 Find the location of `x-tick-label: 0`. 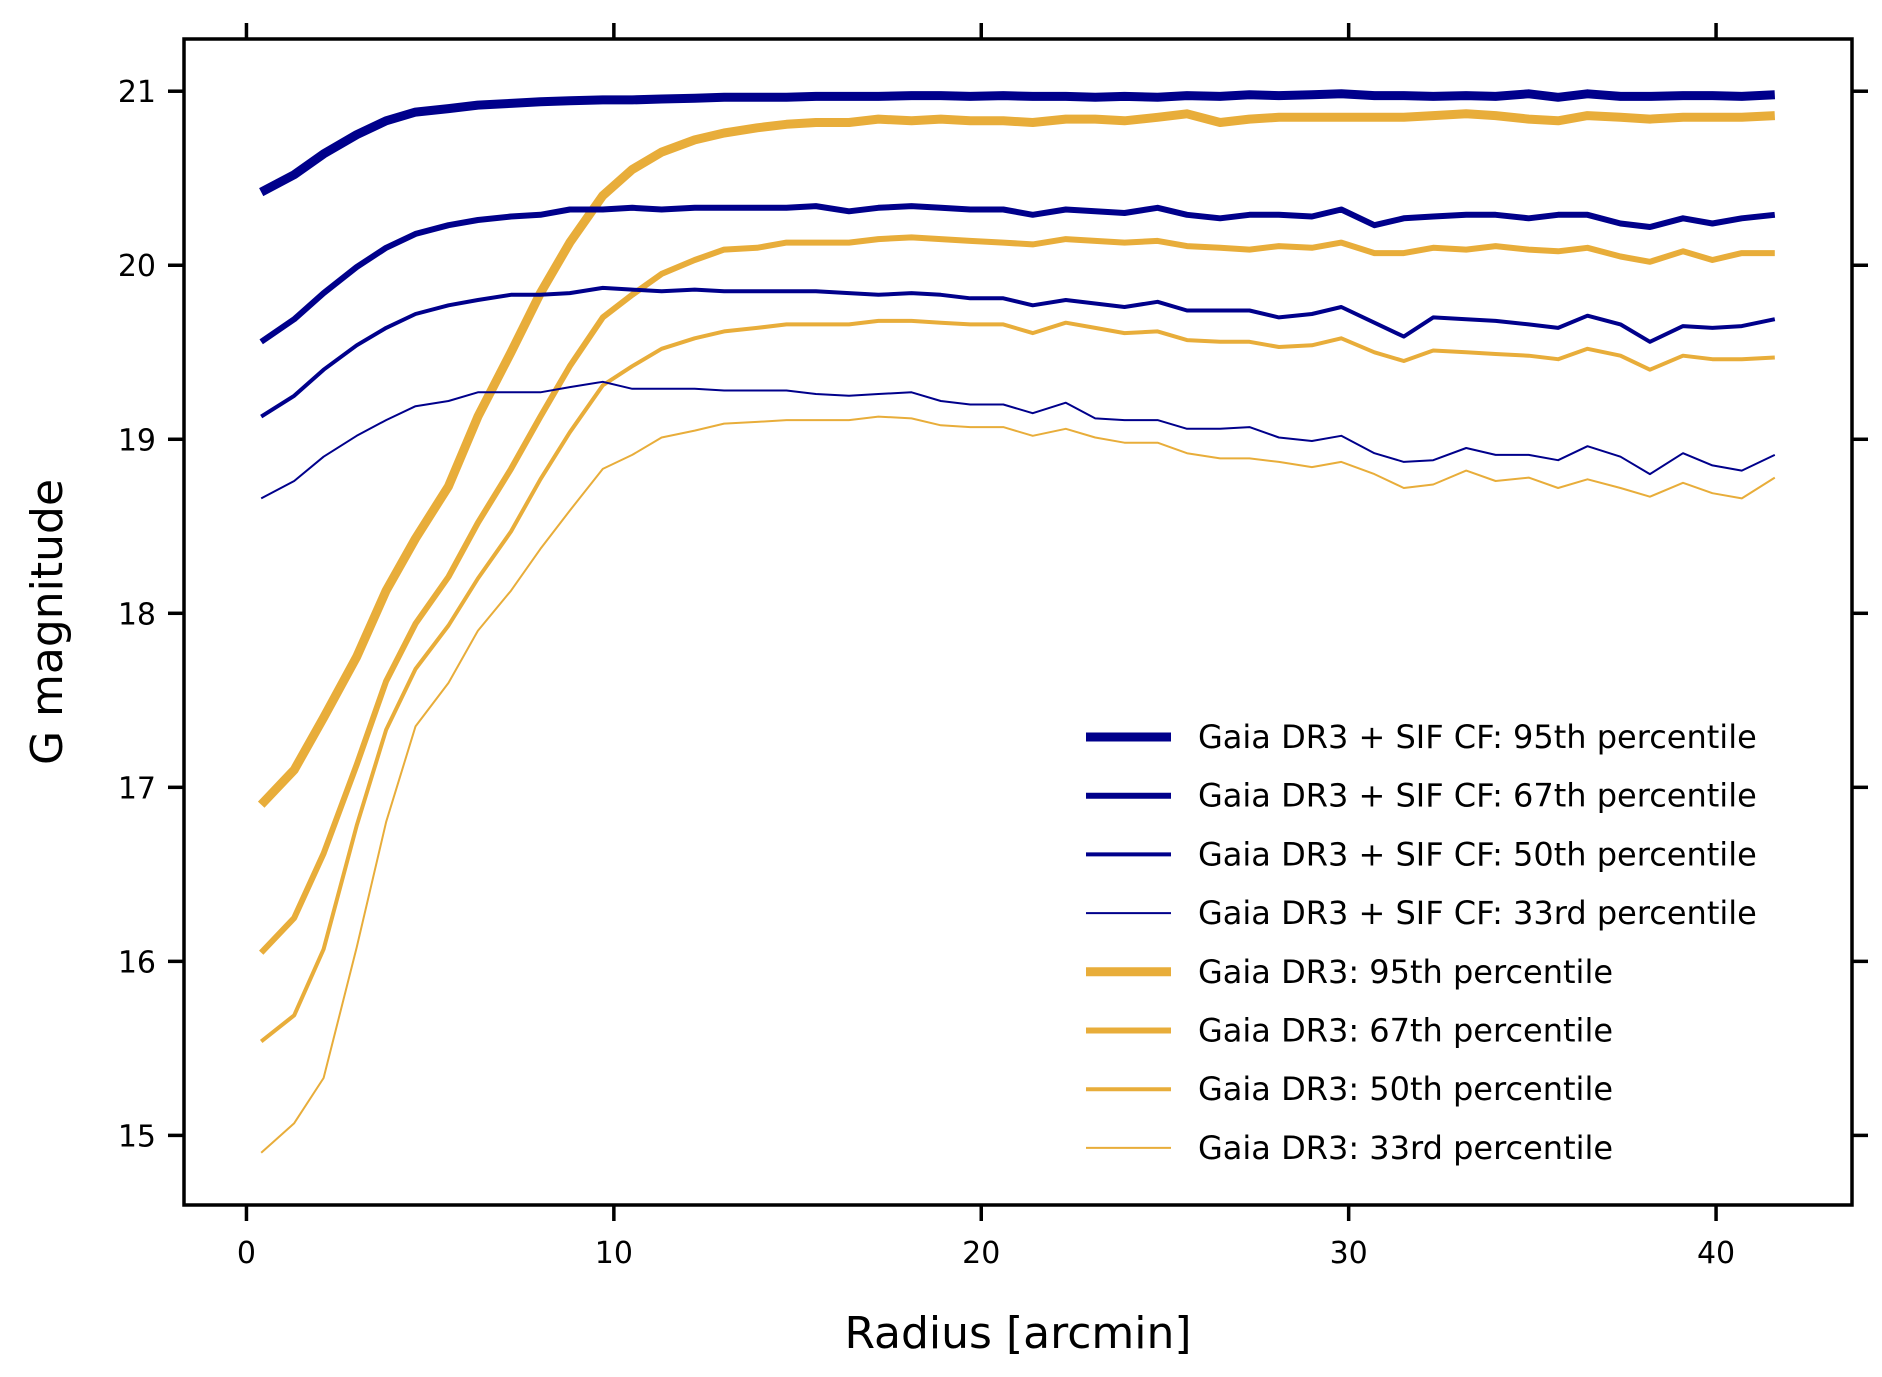

x-tick-label: 0 is located at coordinates (246, 1253).